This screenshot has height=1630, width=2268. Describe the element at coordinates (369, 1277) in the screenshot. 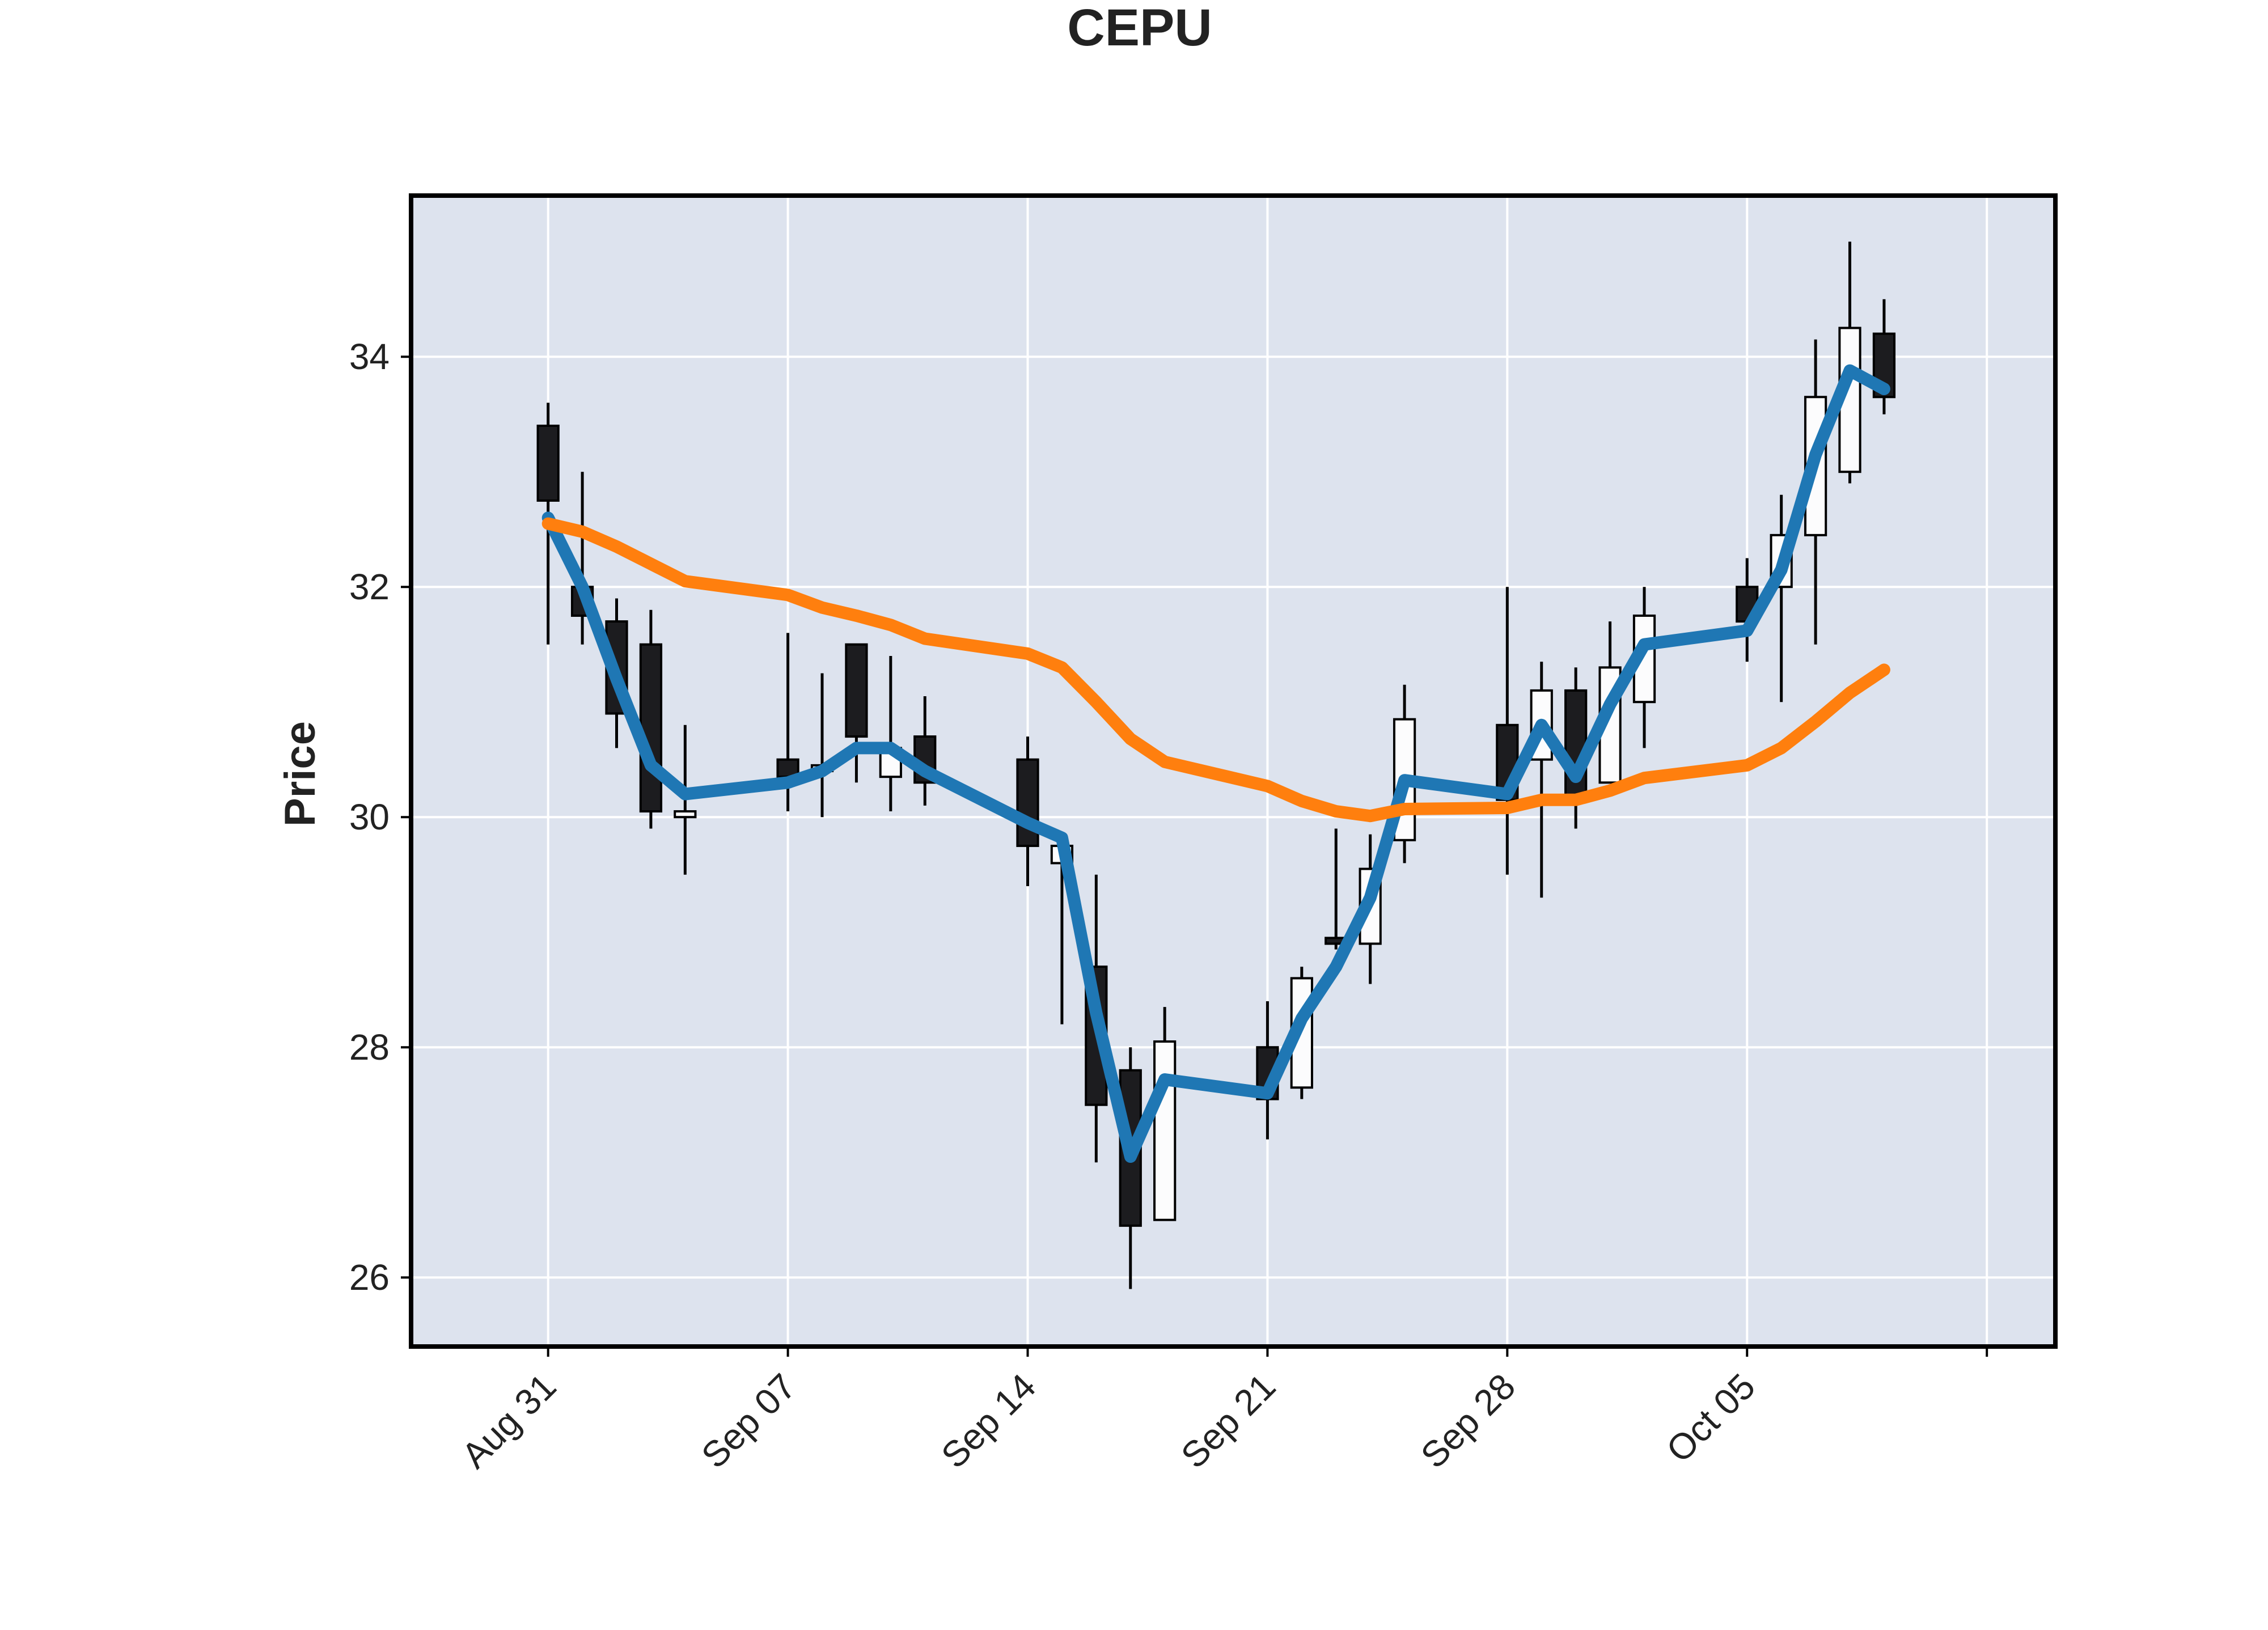

I see `y-tick-label: 26` at that location.